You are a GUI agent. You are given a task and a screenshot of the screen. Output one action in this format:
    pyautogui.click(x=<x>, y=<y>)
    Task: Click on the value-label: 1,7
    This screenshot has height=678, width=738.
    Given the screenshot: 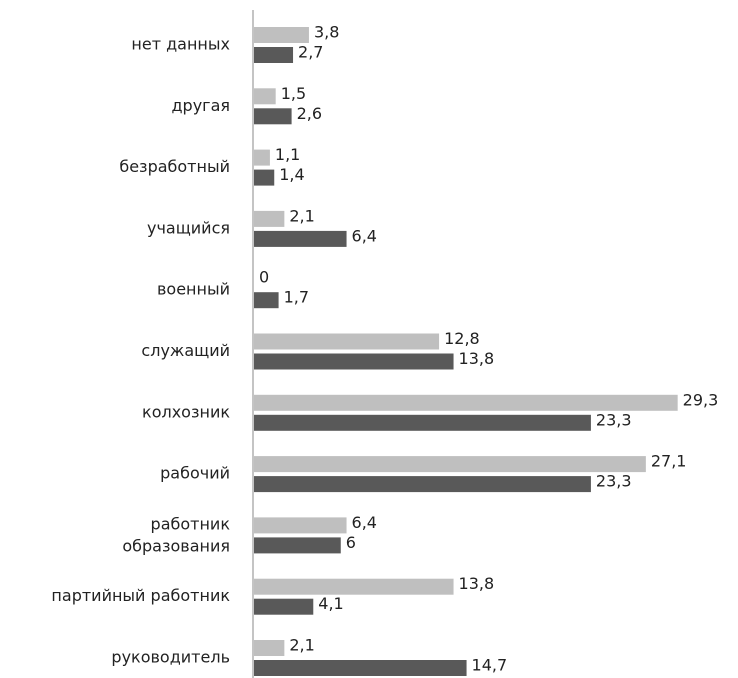 What is the action you would take?
    pyautogui.click(x=296, y=297)
    